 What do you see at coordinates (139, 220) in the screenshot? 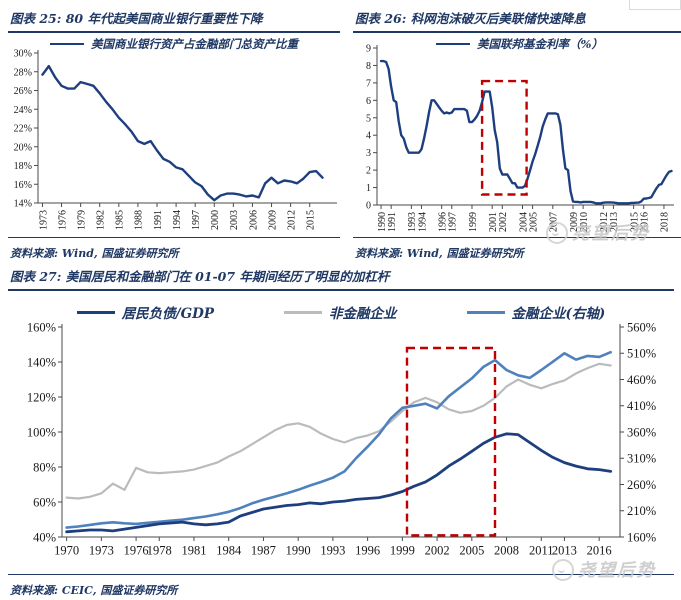
I see `x-tick-label: 1988` at bounding box center [139, 220].